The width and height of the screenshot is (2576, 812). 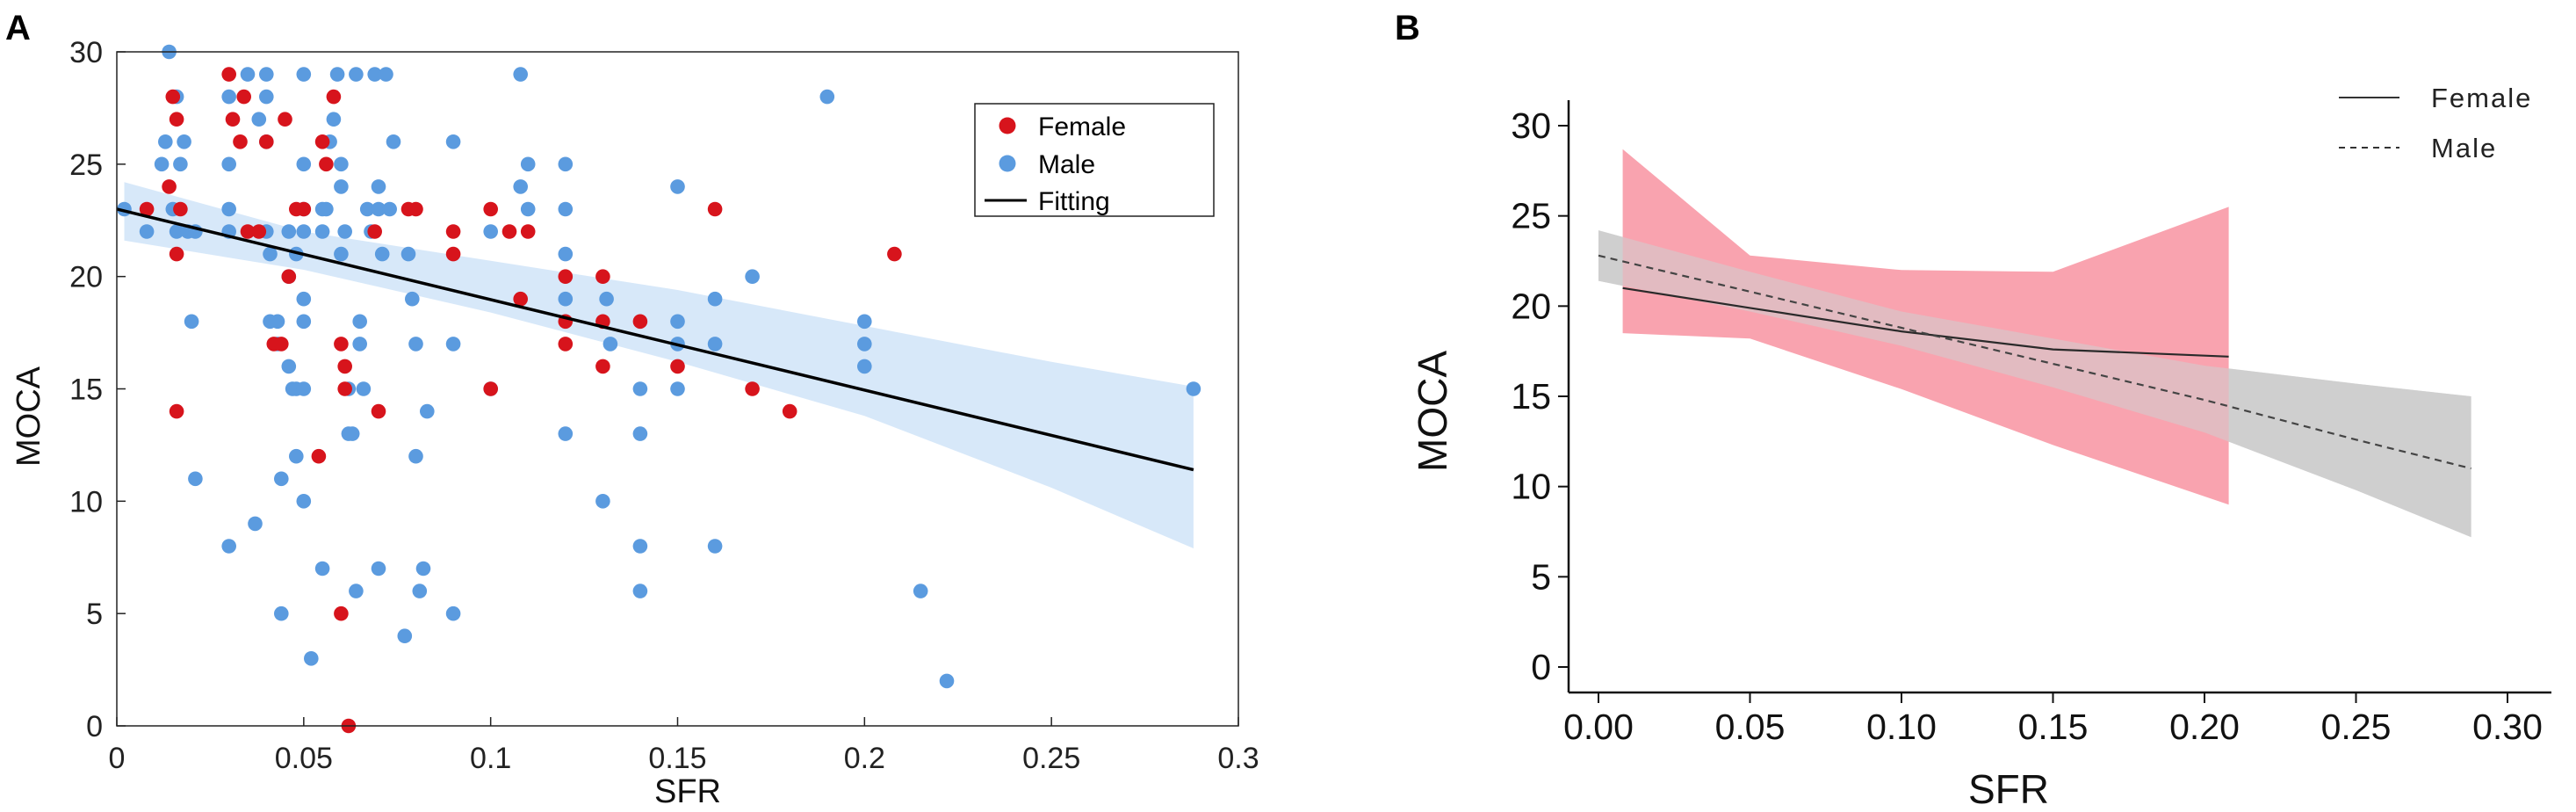 I want to click on x-tick-label: 0.2, so click(x=864, y=758).